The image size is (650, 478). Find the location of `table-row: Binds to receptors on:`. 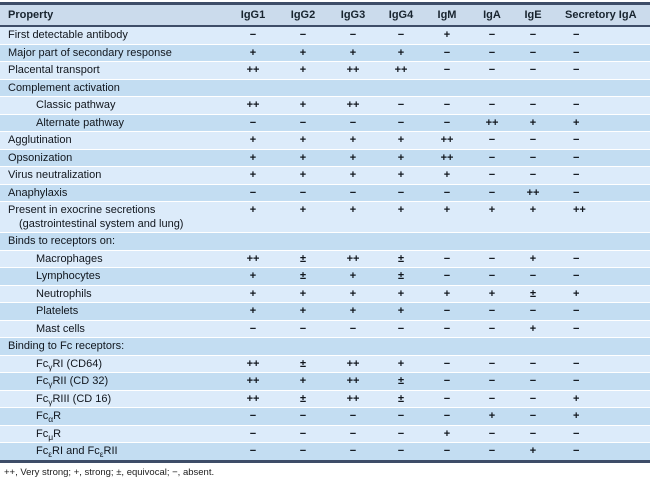

table-row: Binds to receptors on: is located at coordinates (325, 241).